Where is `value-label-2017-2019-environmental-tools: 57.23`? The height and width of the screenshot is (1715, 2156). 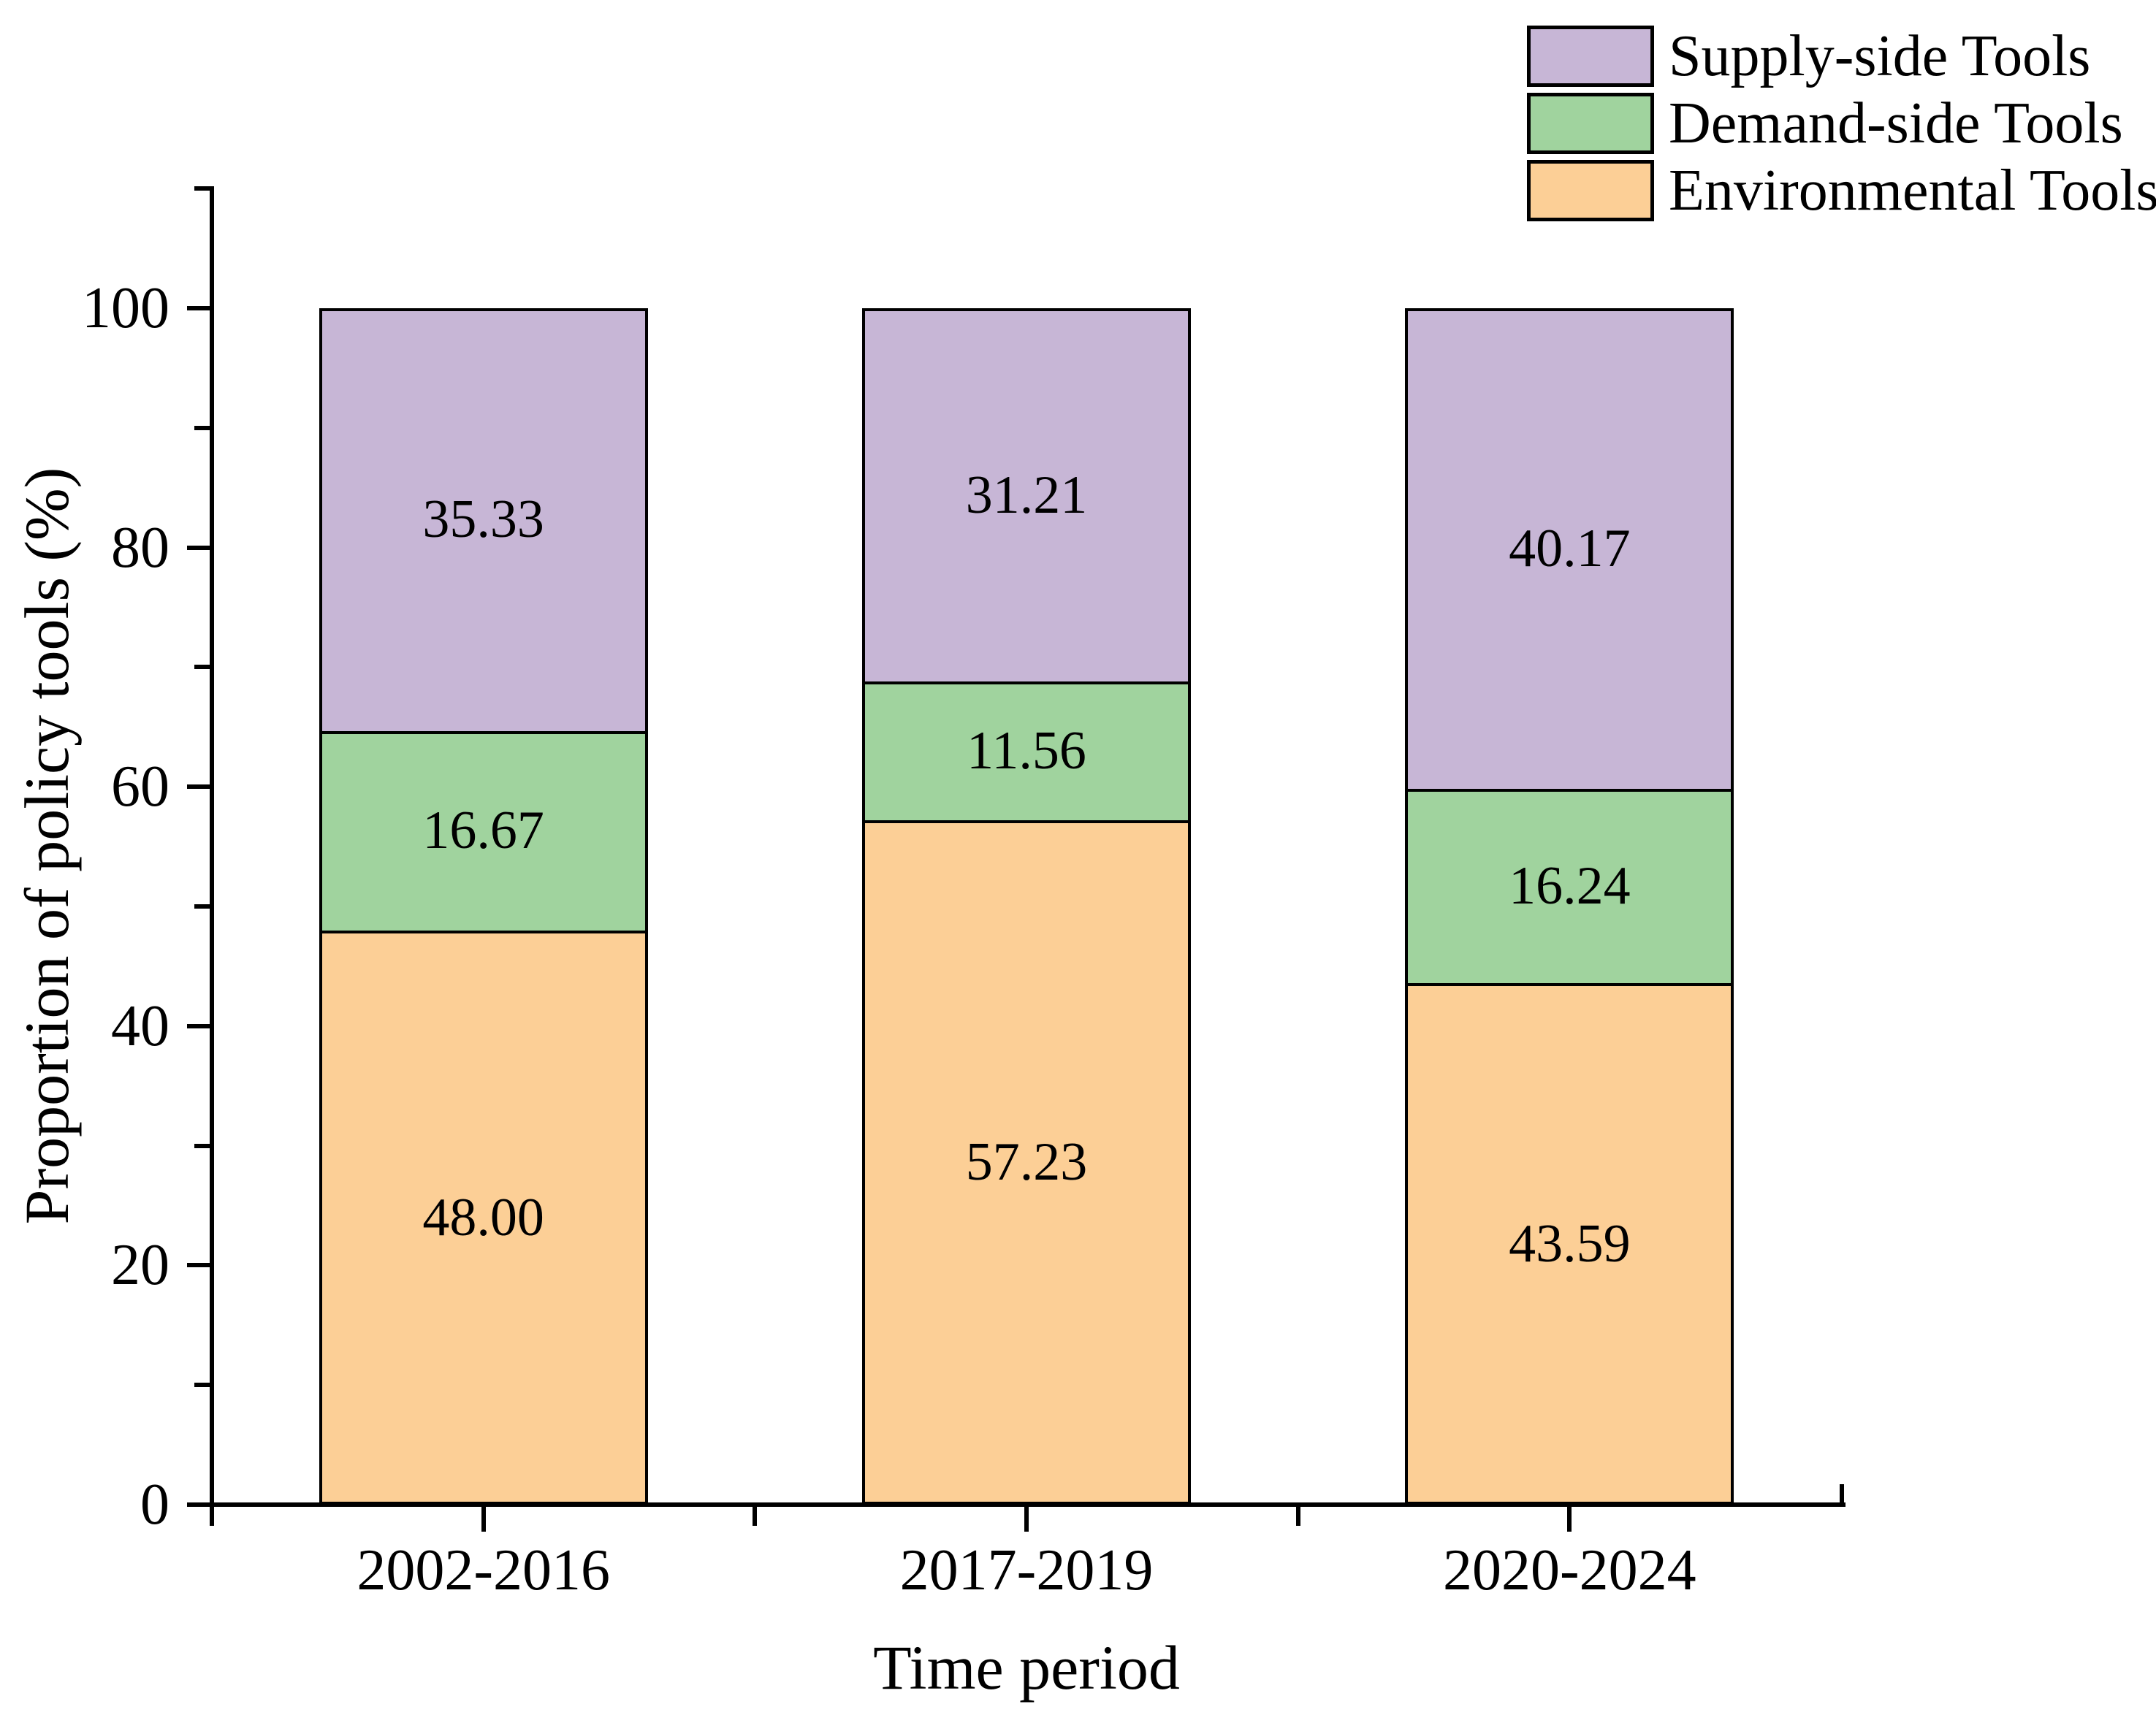
value-label-2017-2019-environmental-tools: 57.23 is located at coordinates (1026, 1162).